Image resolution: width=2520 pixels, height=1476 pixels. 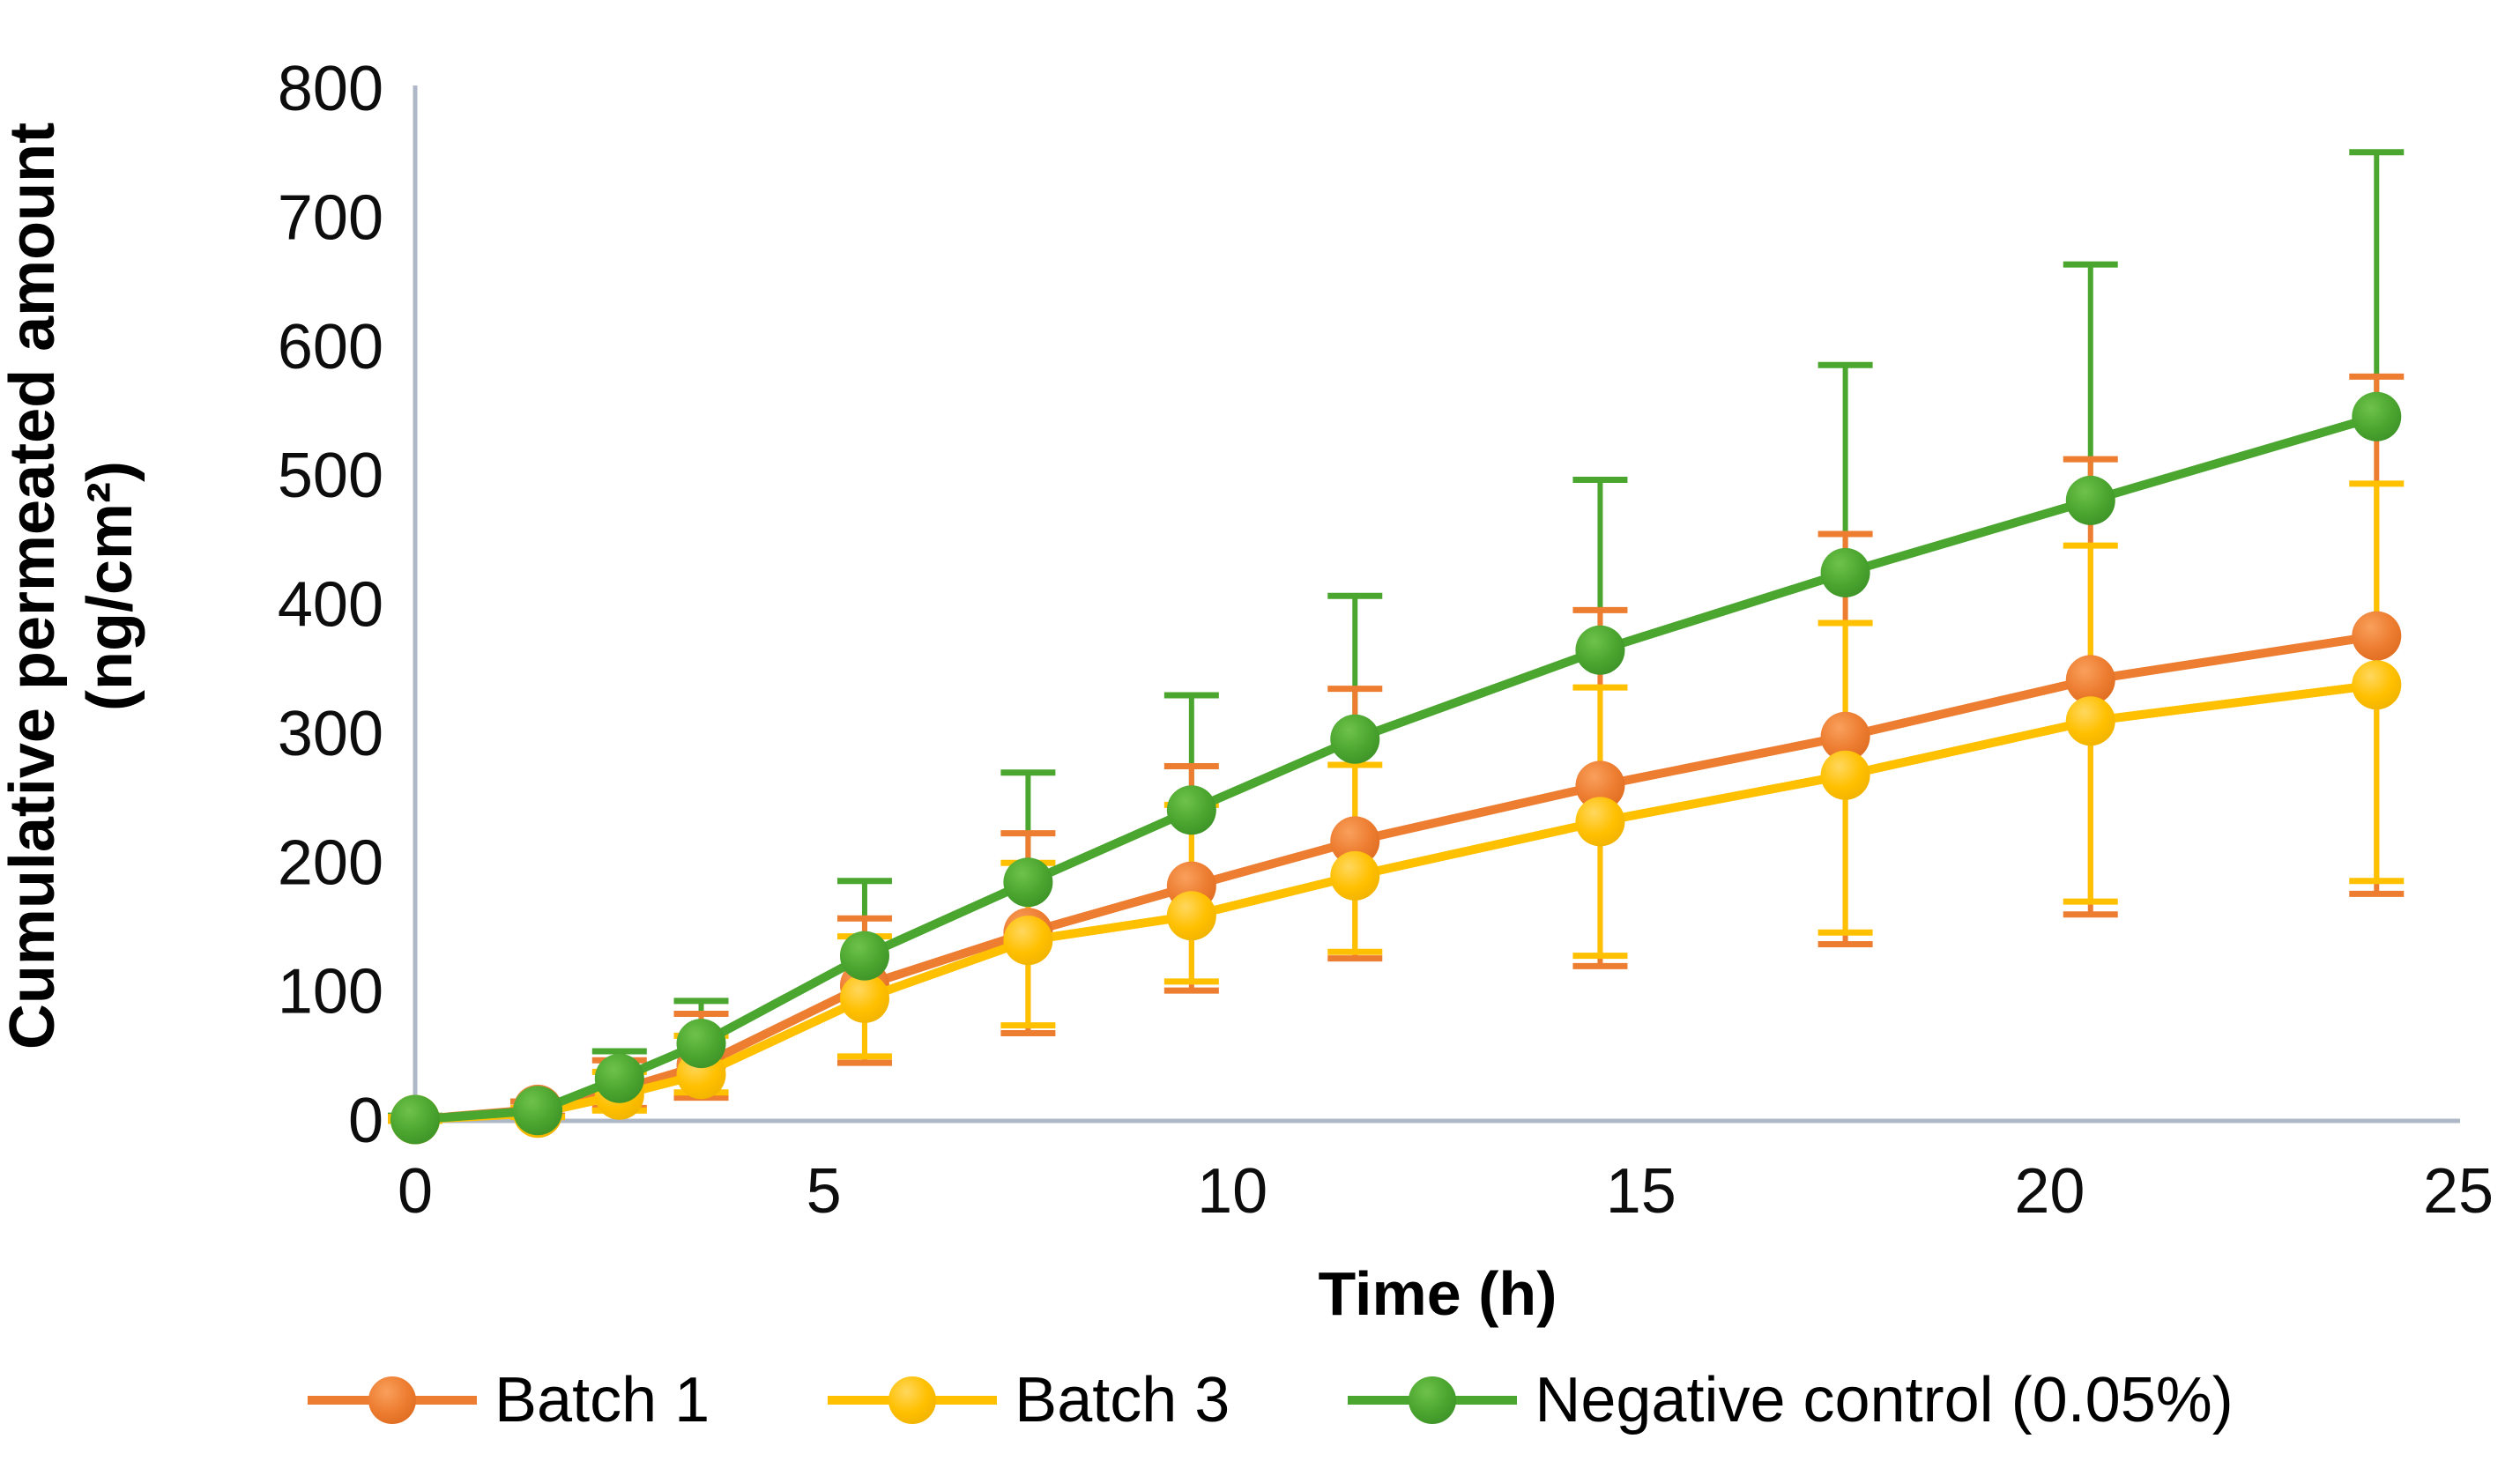 I want to click on y-axis-title-line1: Cumulative permeated amount, so click(x=34, y=586).